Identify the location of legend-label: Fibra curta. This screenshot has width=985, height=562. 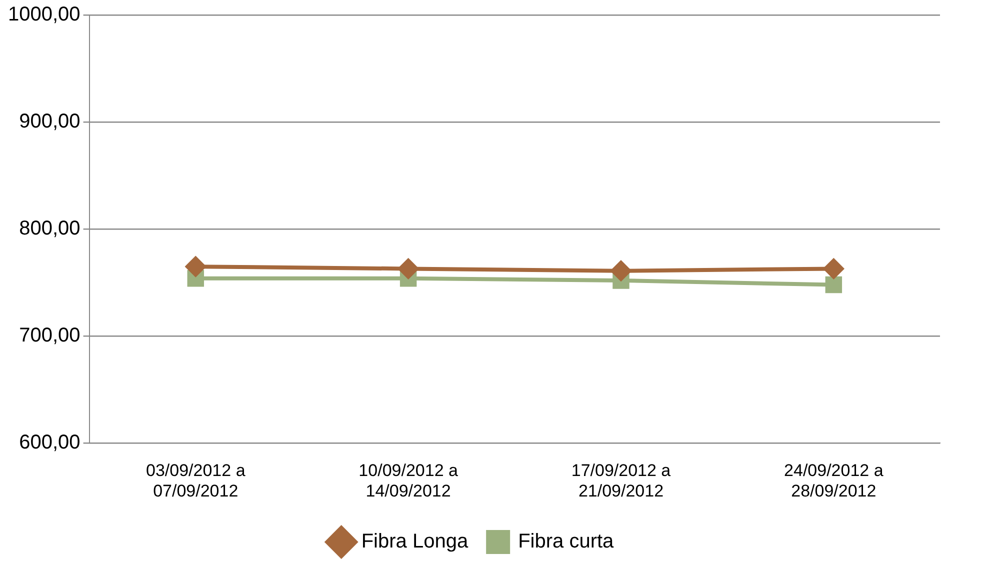
(566, 541).